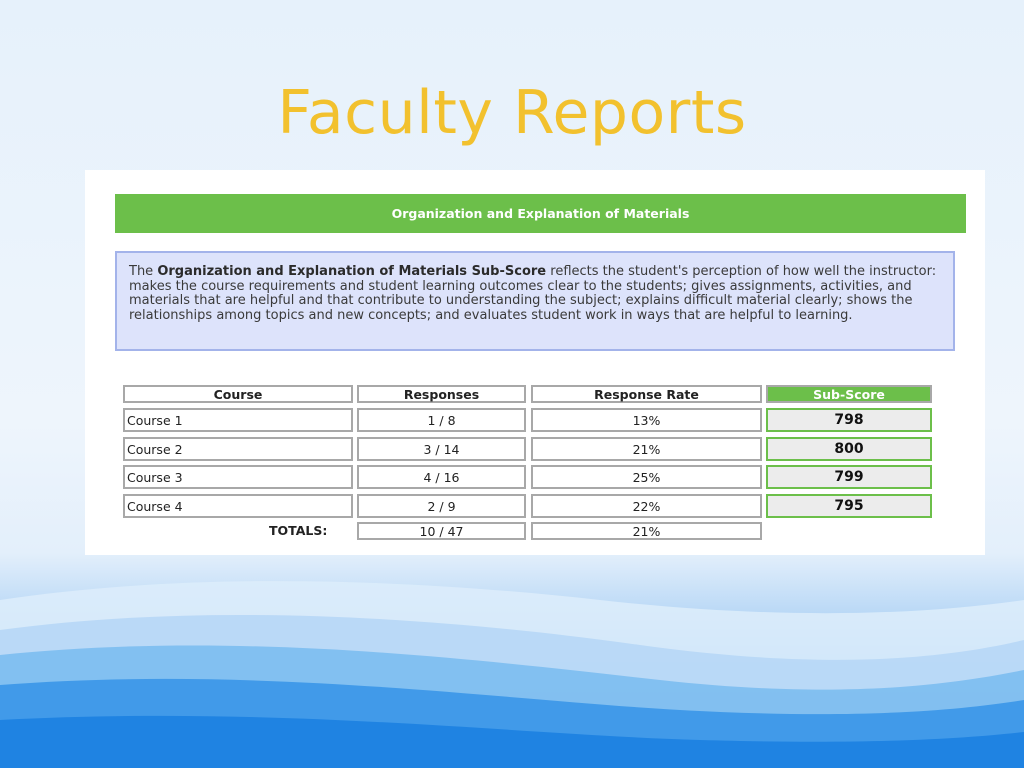 The height and width of the screenshot is (768, 1024). Describe the element at coordinates (512, 113) in the screenshot. I see `slide-title: Faculty Reports` at that location.